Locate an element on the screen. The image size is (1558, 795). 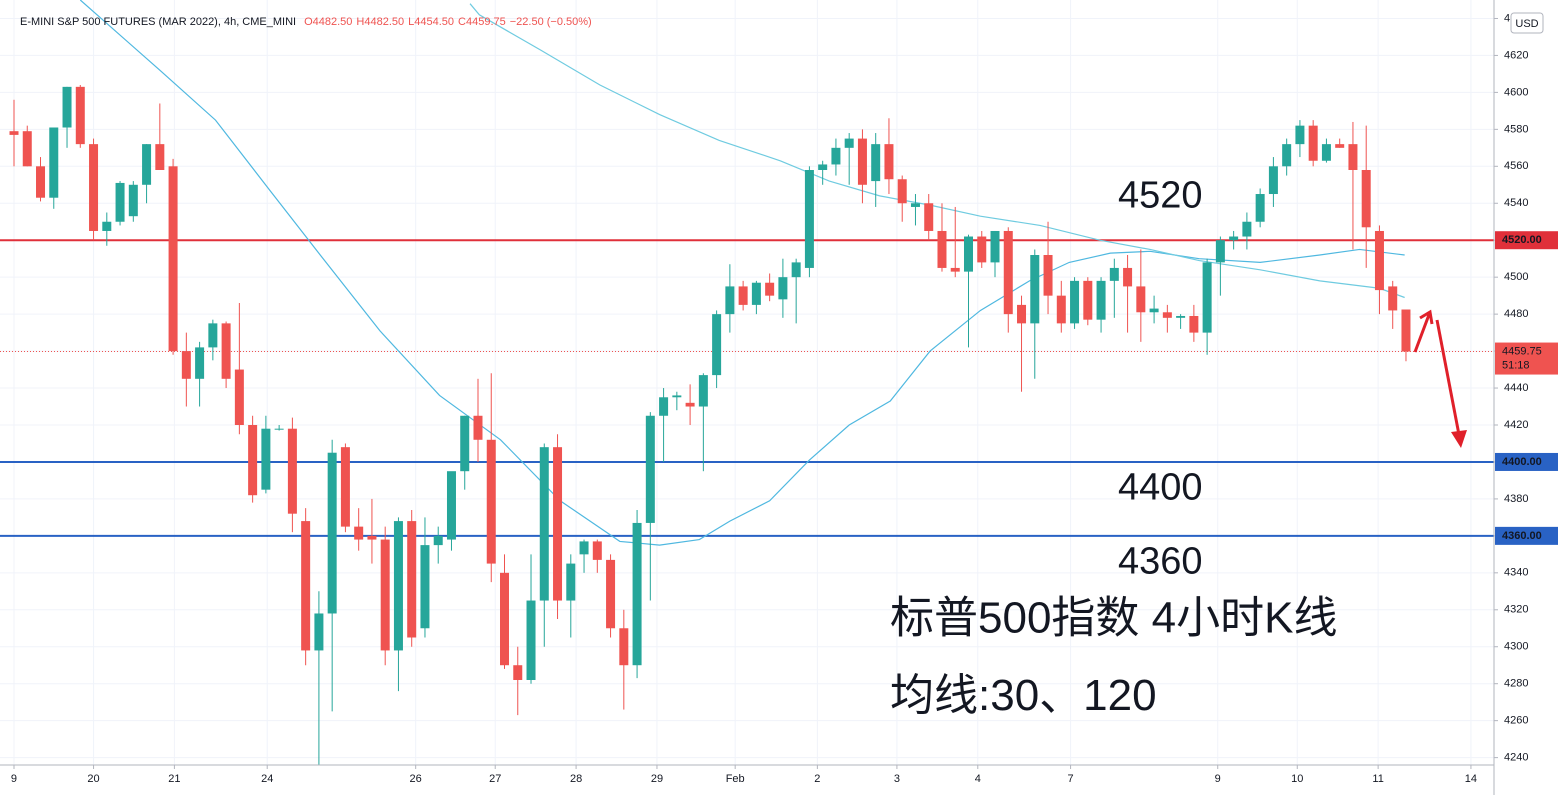
currency-box is located at coordinates (1527, 23).